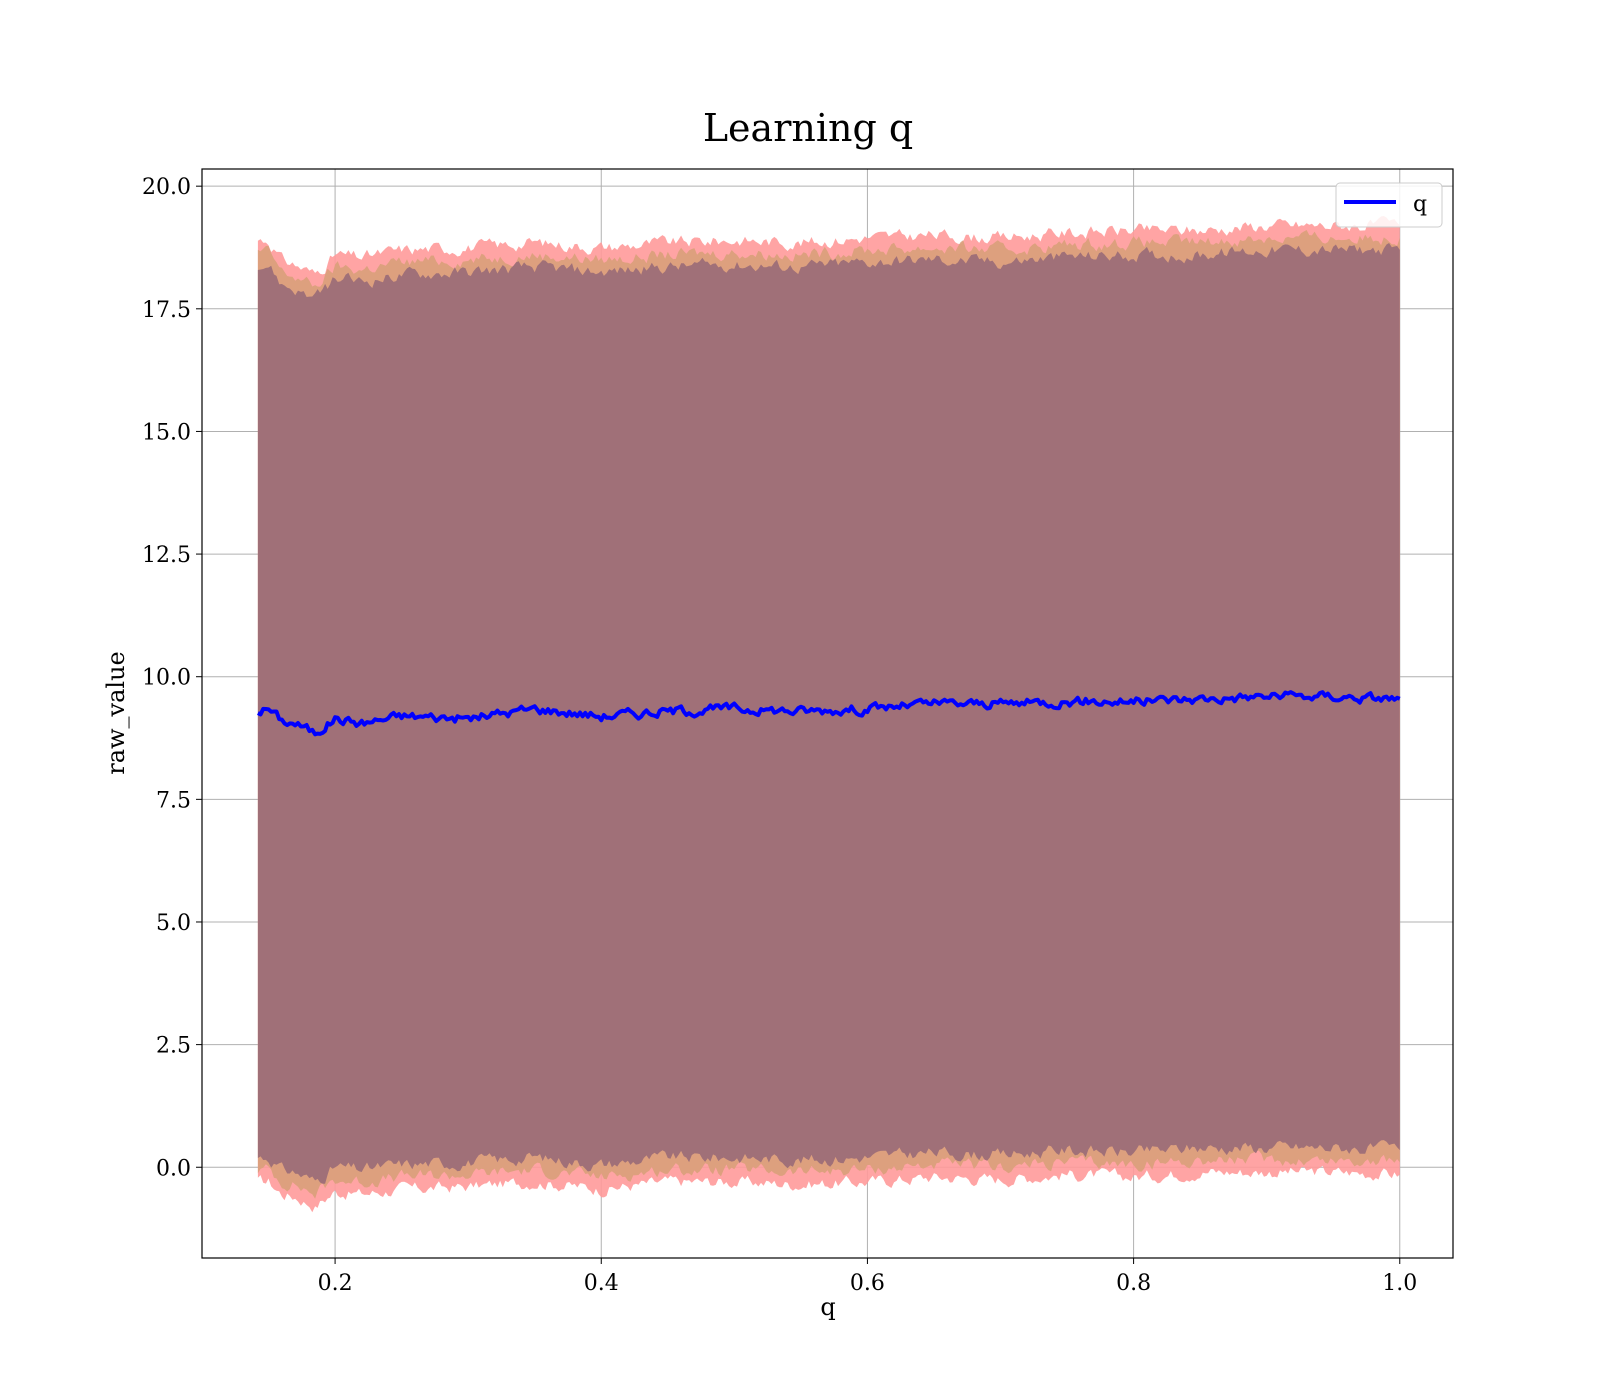 The image size is (1600, 1400). What do you see at coordinates (808, 128) in the screenshot?
I see `chart-title: Learning q` at bounding box center [808, 128].